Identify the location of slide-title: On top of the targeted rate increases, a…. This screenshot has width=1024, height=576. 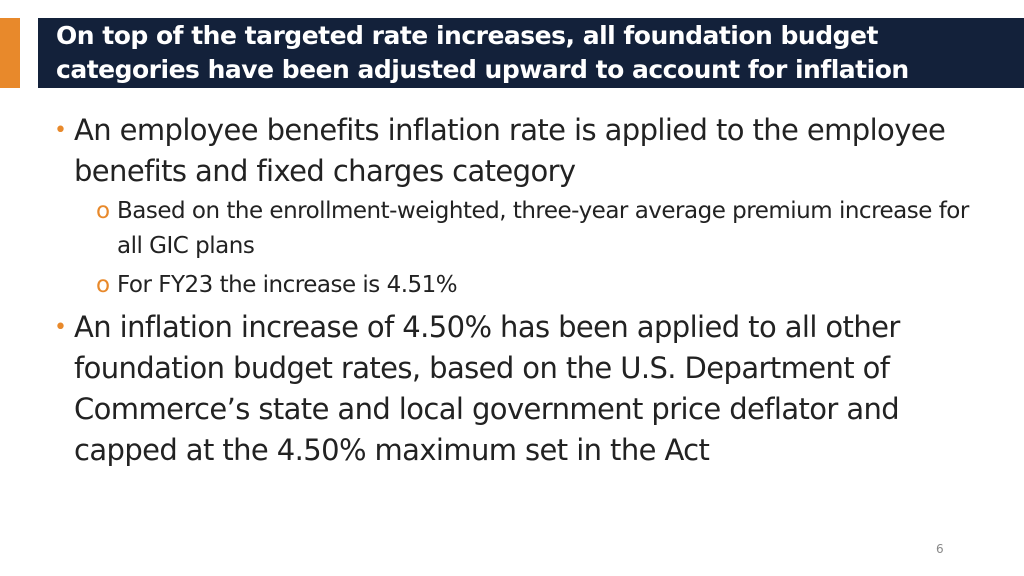
(482, 52).